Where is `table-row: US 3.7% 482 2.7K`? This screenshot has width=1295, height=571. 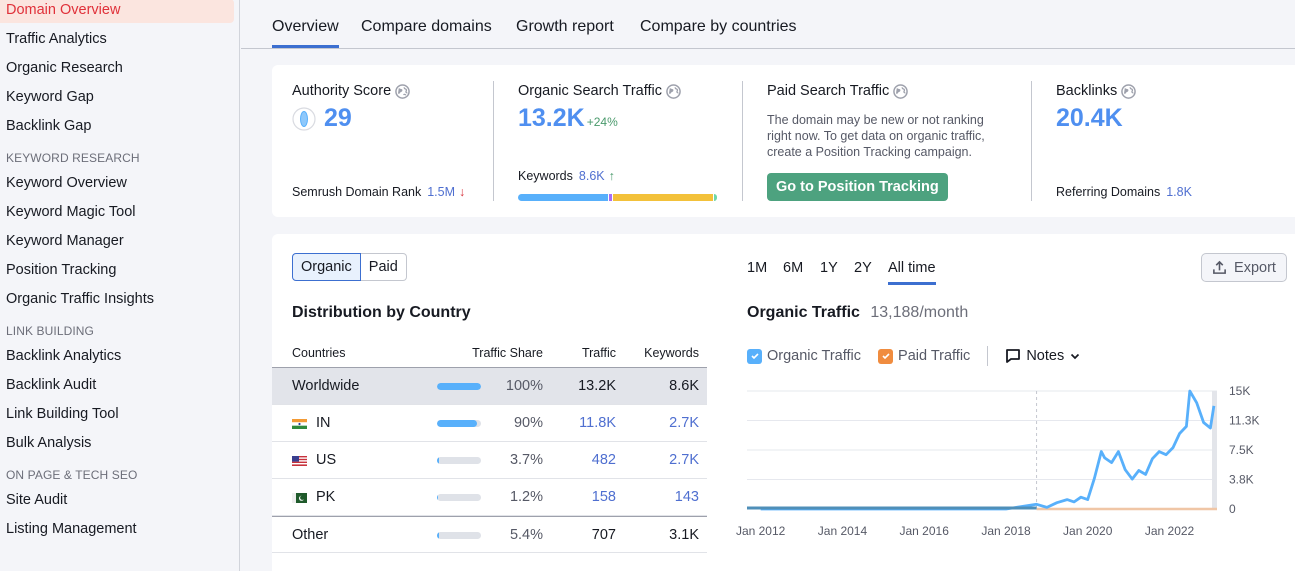 table-row: US 3.7% 482 2.7K is located at coordinates (489, 460).